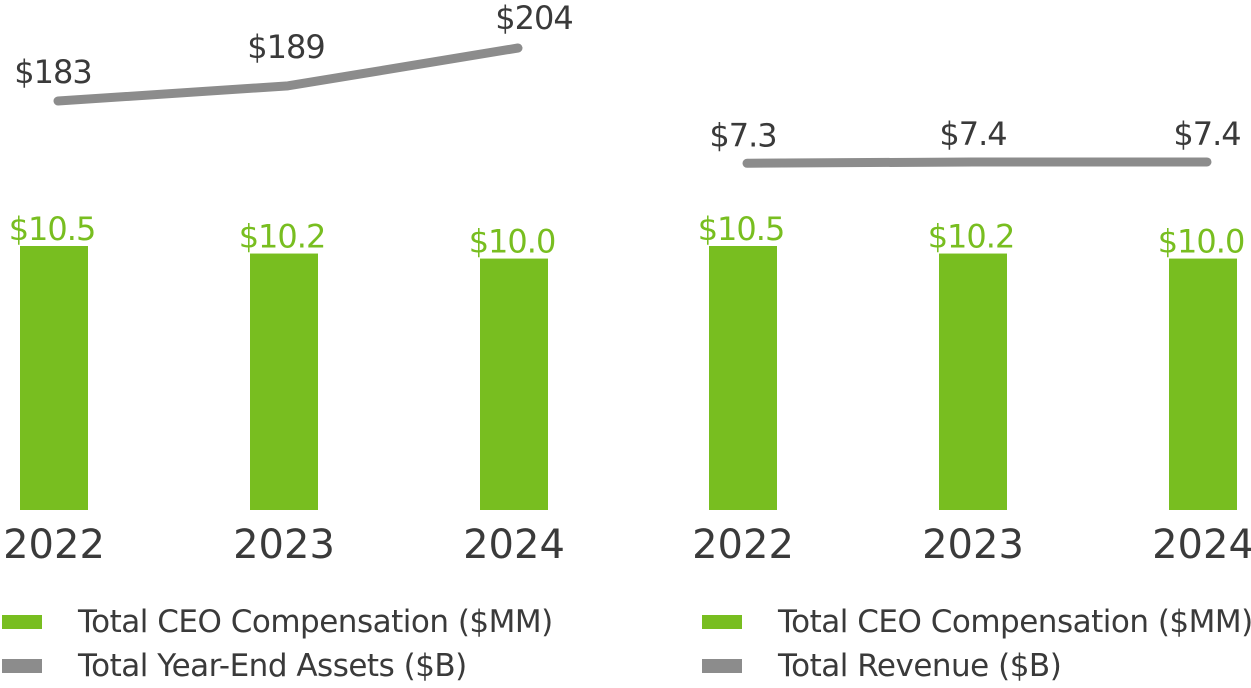 The height and width of the screenshot is (688, 1251). What do you see at coordinates (533, 18) in the screenshot?
I see `line-value-label: $204` at bounding box center [533, 18].